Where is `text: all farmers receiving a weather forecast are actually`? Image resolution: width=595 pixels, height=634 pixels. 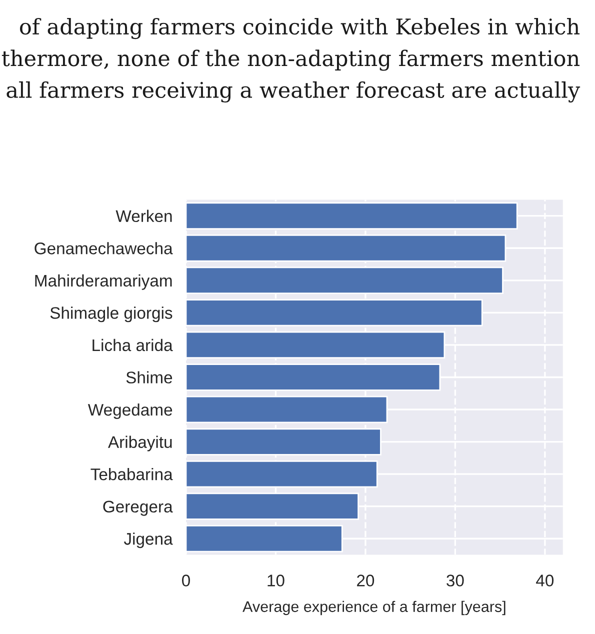
text: all farmers receiving a weather forecast are actually is located at coordinates (293, 91).